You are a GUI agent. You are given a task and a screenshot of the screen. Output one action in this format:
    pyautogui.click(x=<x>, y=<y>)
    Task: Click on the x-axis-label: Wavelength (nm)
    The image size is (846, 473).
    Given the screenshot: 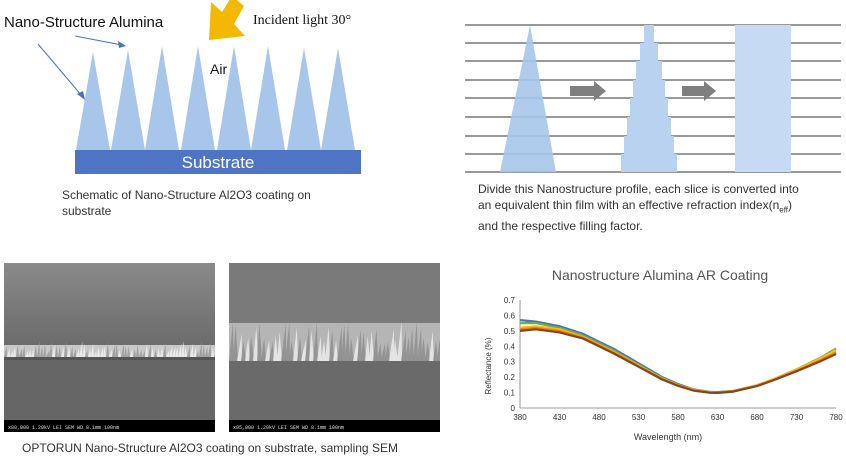 What is the action you would take?
    pyautogui.click(x=668, y=437)
    